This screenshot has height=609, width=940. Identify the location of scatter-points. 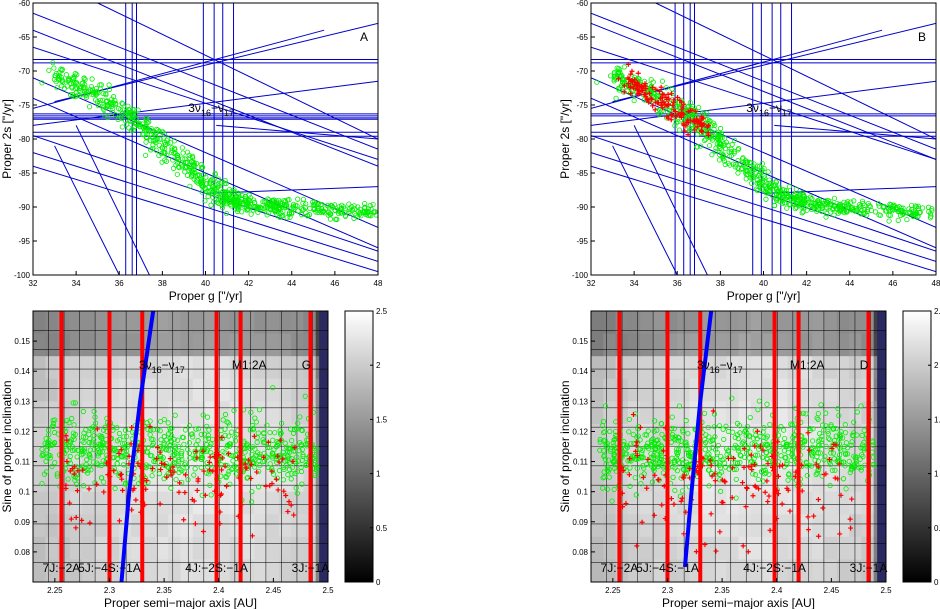
(208, 141).